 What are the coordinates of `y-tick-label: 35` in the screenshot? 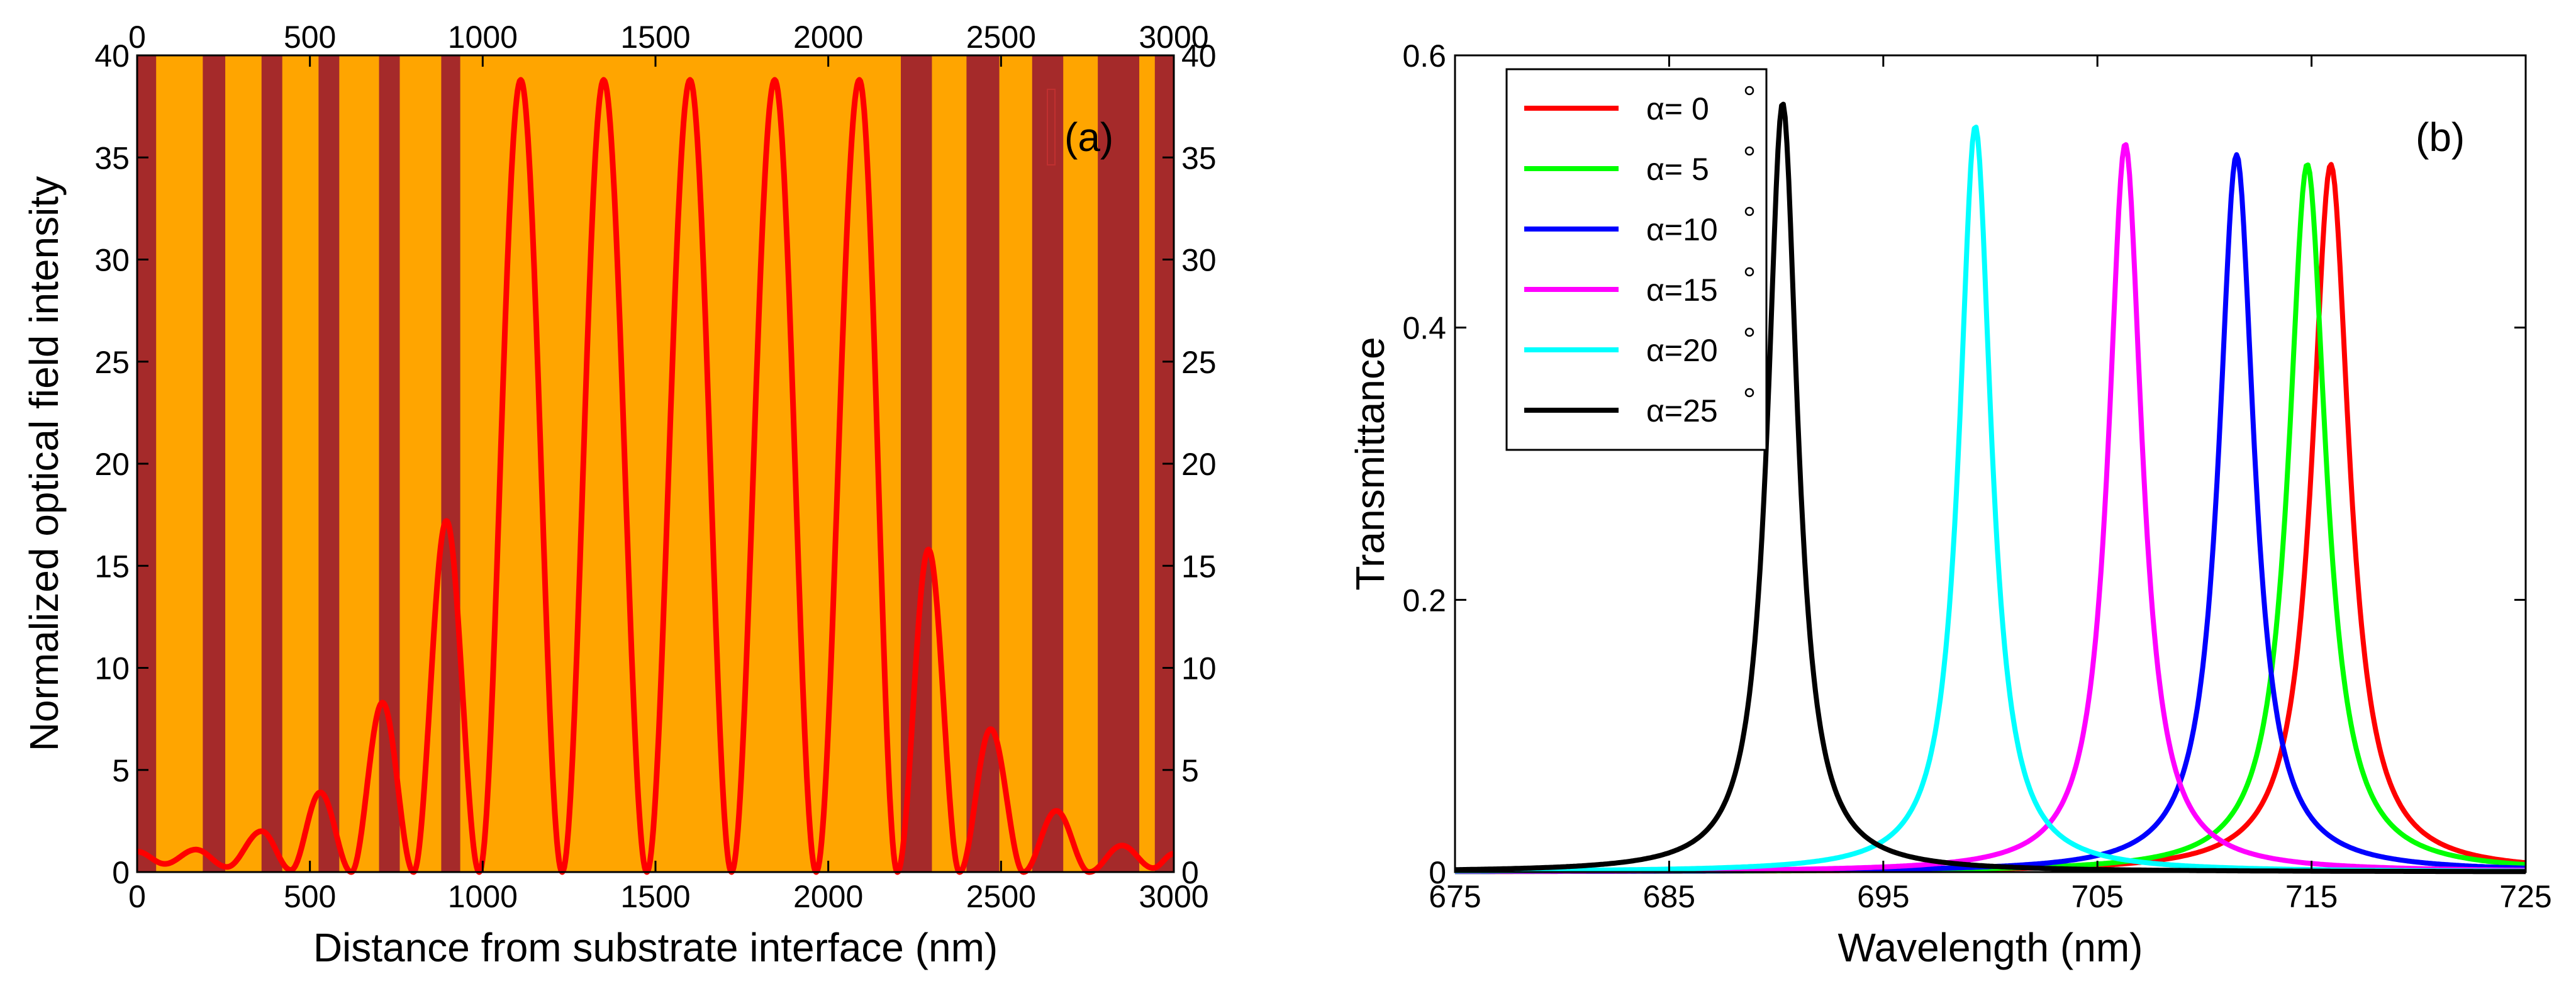 It's located at (112, 158).